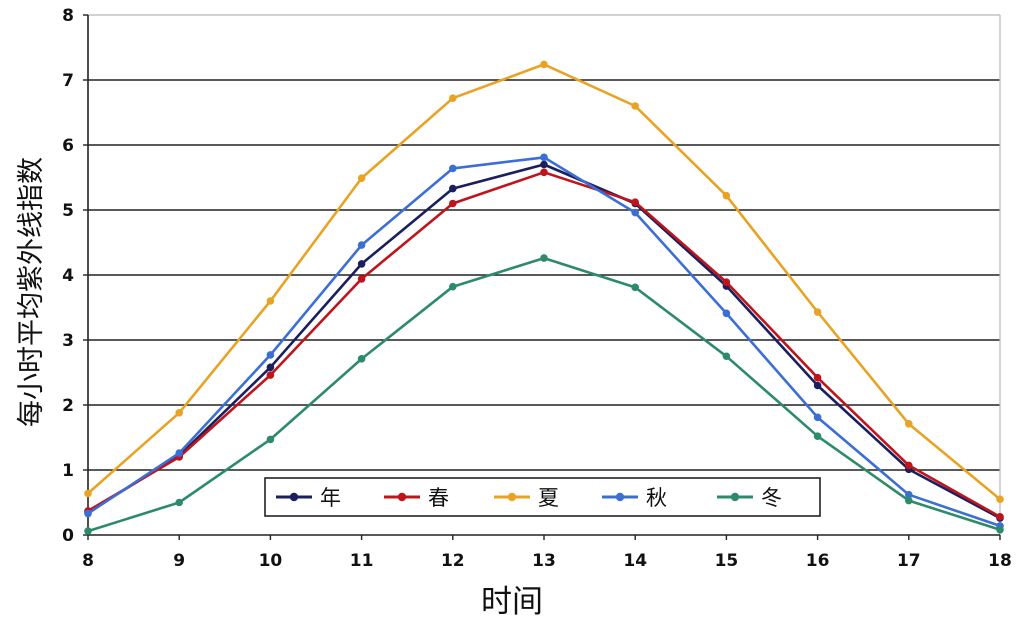 This screenshot has height=630, width=1024. Describe the element at coordinates (68, 341) in the screenshot. I see `y-tick-label: 3` at that location.